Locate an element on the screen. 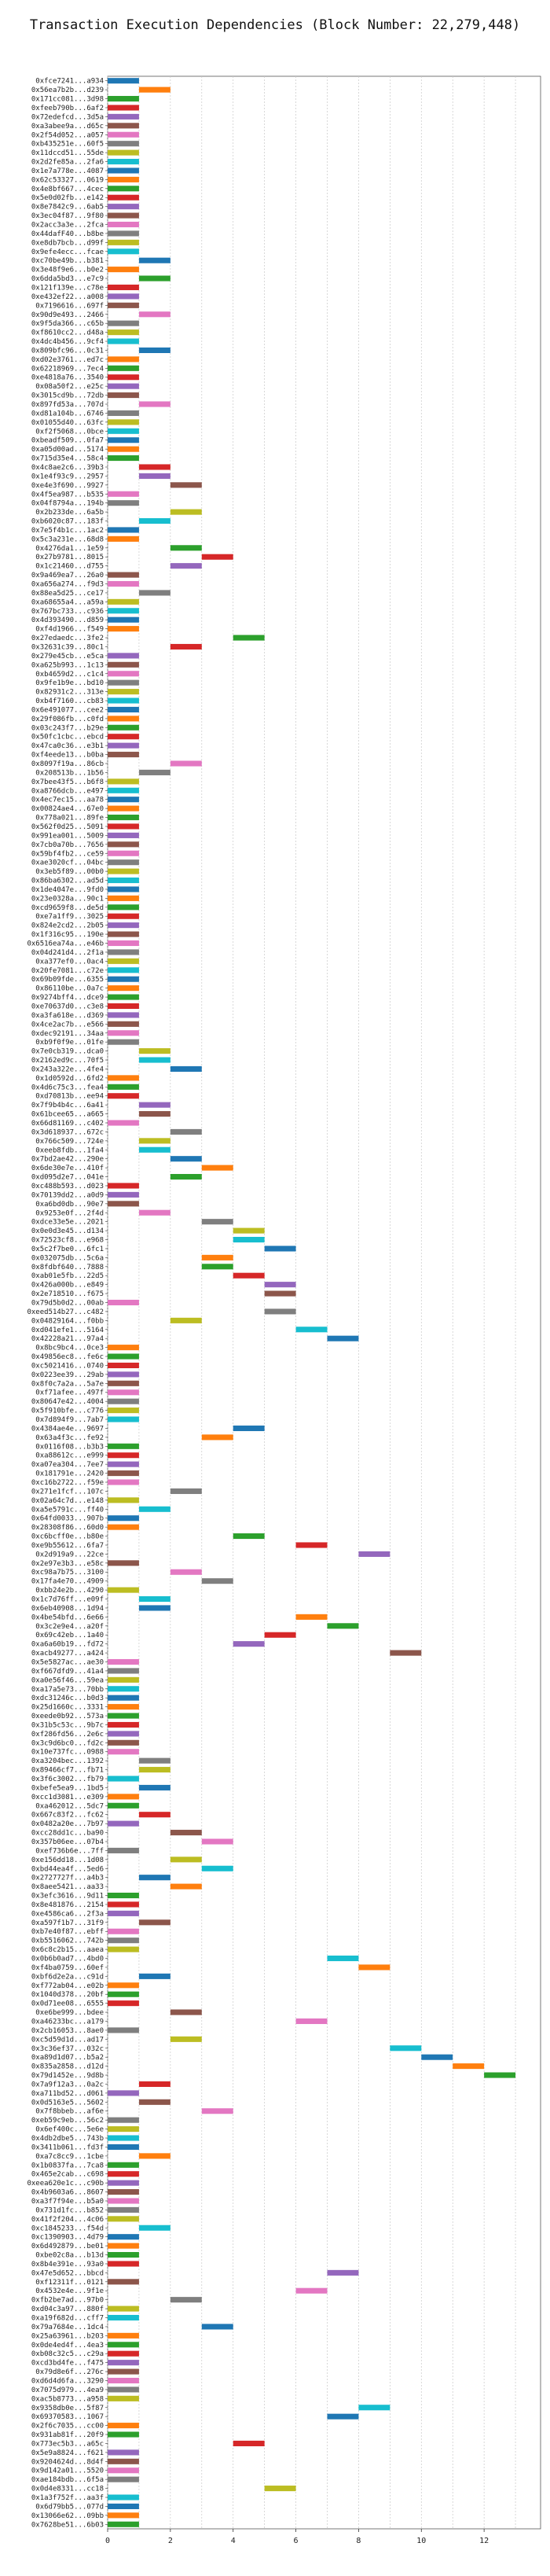 The height and width of the screenshot is (2576, 550). tx-label: 0xbefe5ea9...1bd5 is located at coordinates (67, 1788).